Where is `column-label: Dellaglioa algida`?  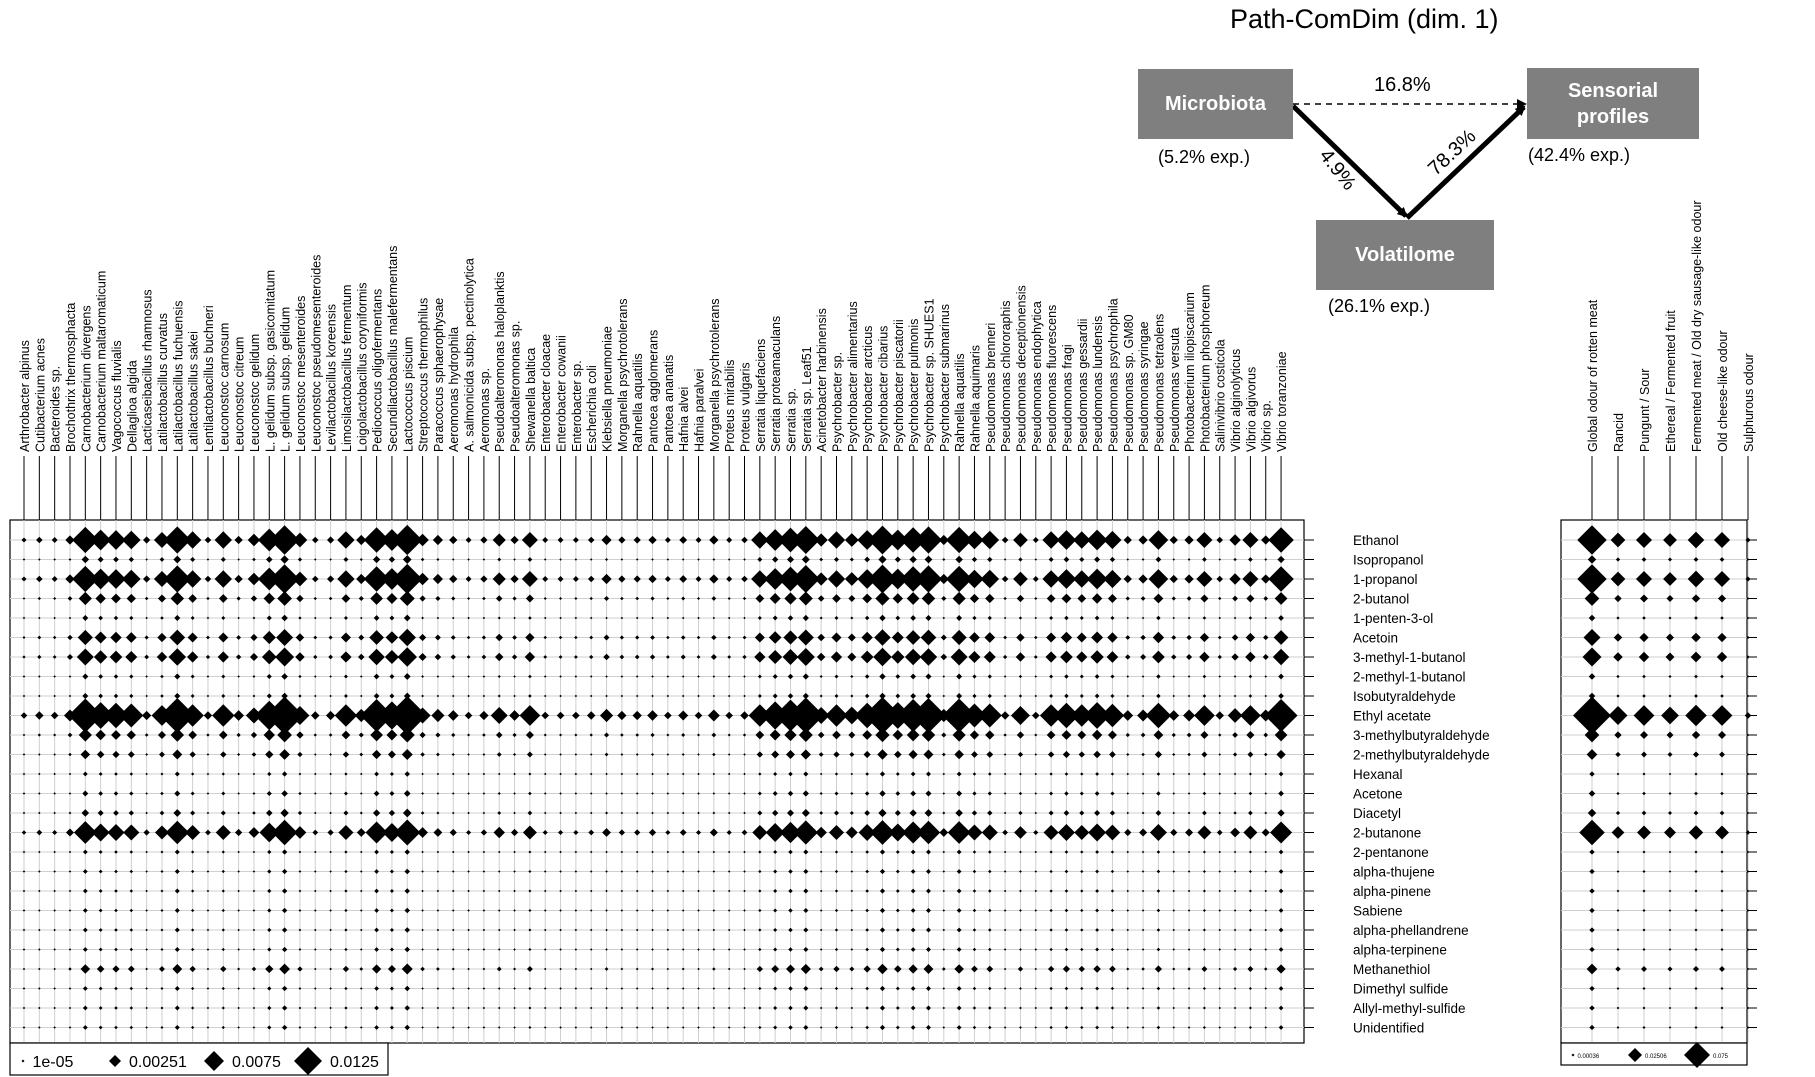
column-label: Dellaglioa algida is located at coordinates (132, 406).